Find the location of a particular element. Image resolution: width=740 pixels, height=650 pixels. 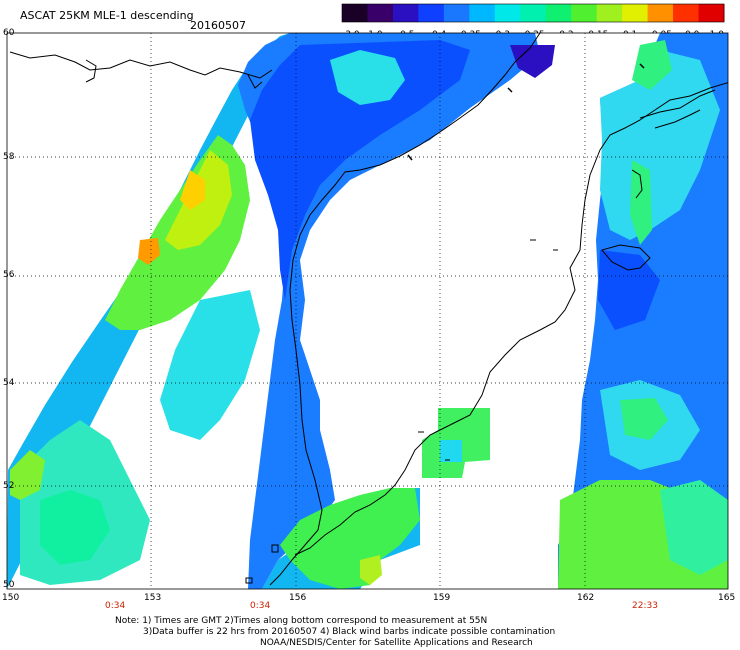

figure-title: ASCAT 25KM MLE-1 descending is located at coordinates (107, 15).